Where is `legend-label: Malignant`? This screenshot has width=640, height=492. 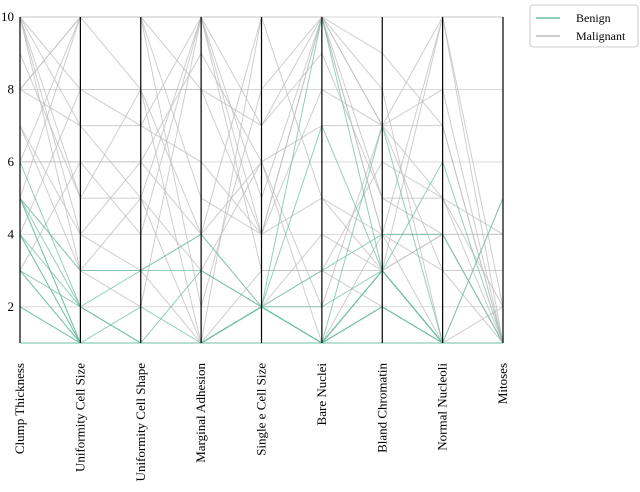
legend-label: Malignant is located at coordinates (601, 36).